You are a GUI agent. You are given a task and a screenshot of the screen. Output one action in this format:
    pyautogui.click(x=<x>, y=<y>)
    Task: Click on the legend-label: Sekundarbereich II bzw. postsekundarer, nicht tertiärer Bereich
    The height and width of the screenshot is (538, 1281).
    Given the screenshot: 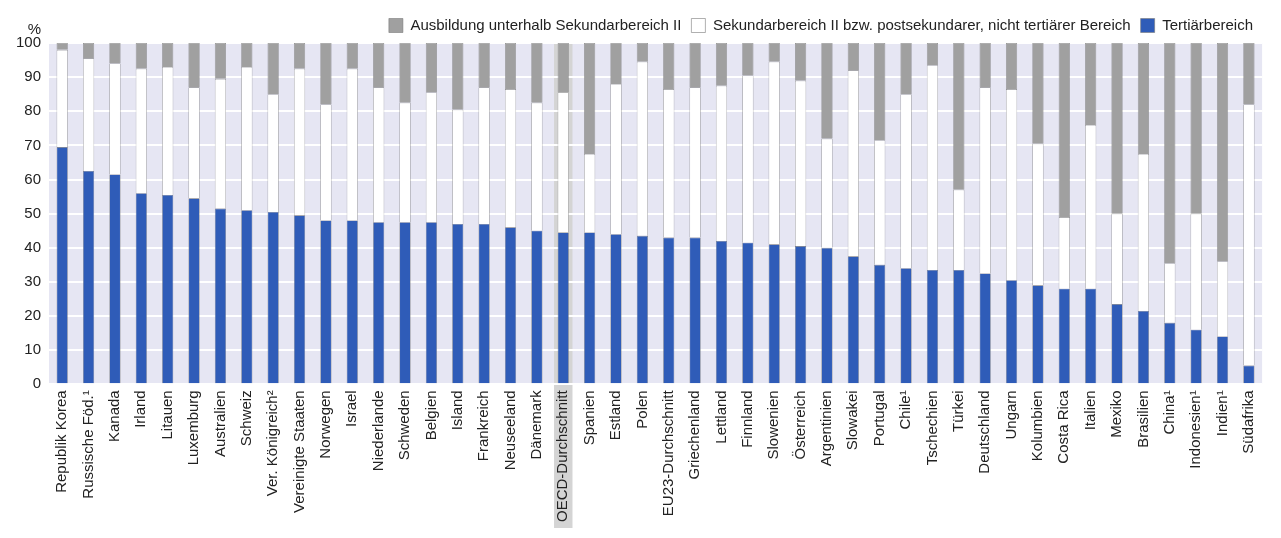 What is the action you would take?
    pyautogui.click(x=921, y=24)
    